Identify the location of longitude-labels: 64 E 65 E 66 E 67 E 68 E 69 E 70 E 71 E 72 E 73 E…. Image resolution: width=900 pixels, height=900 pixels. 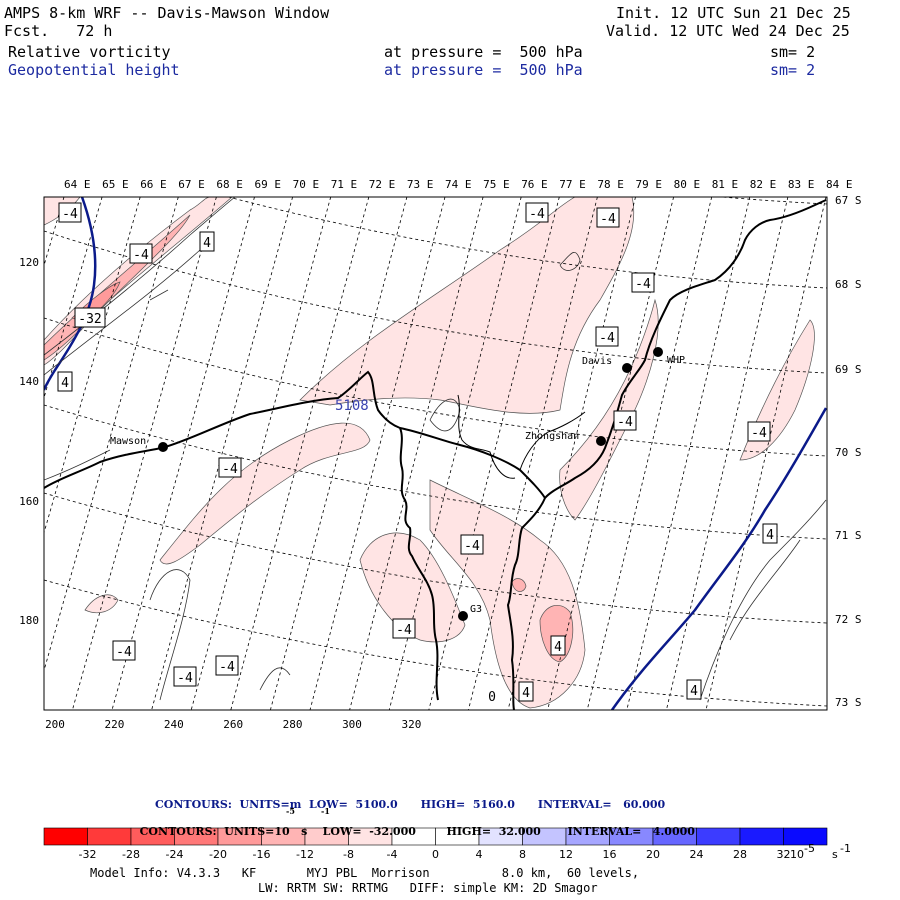
(458, 184).